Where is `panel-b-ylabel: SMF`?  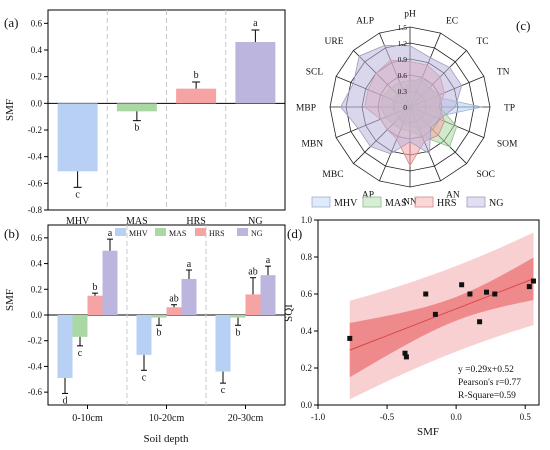 panel-b-ylabel: SMF is located at coordinates (10, 300).